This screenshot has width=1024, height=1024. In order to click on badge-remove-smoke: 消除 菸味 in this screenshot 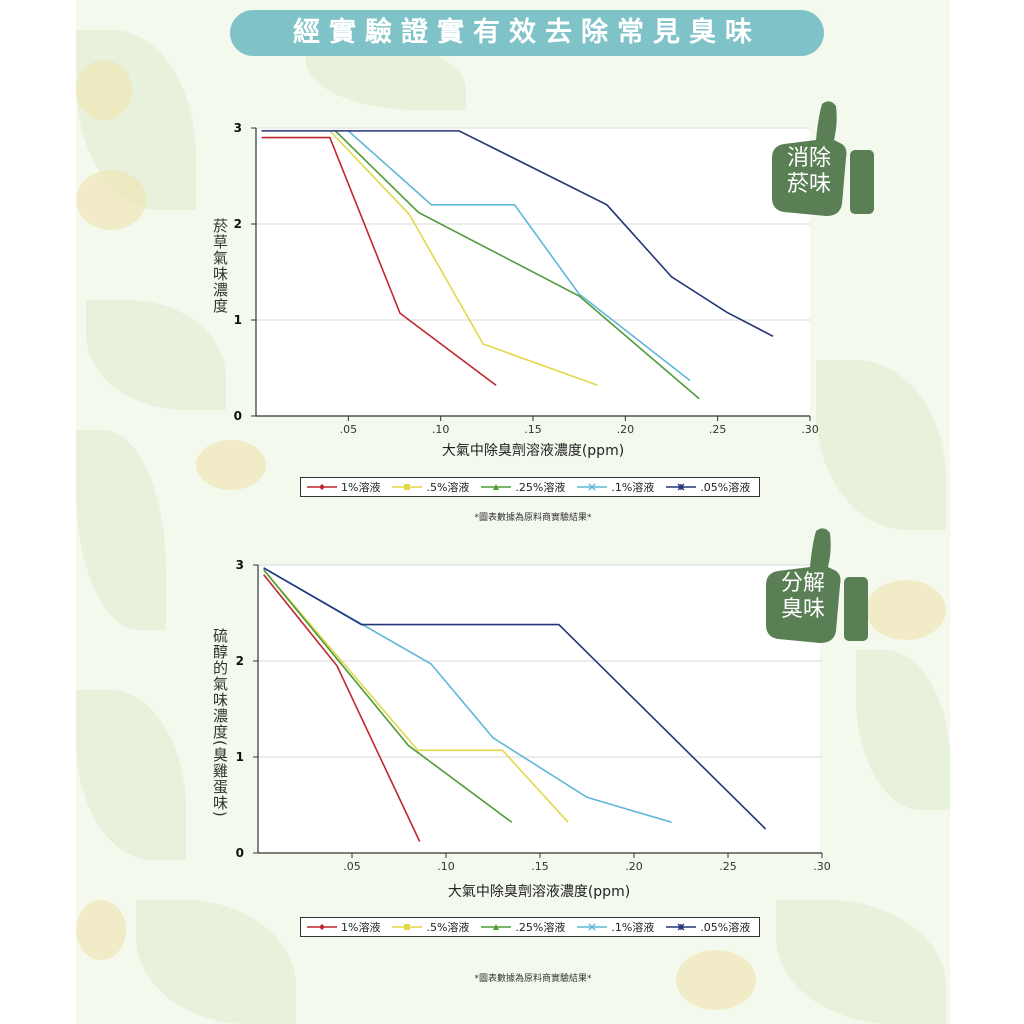, I will do `click(828, 158)`.